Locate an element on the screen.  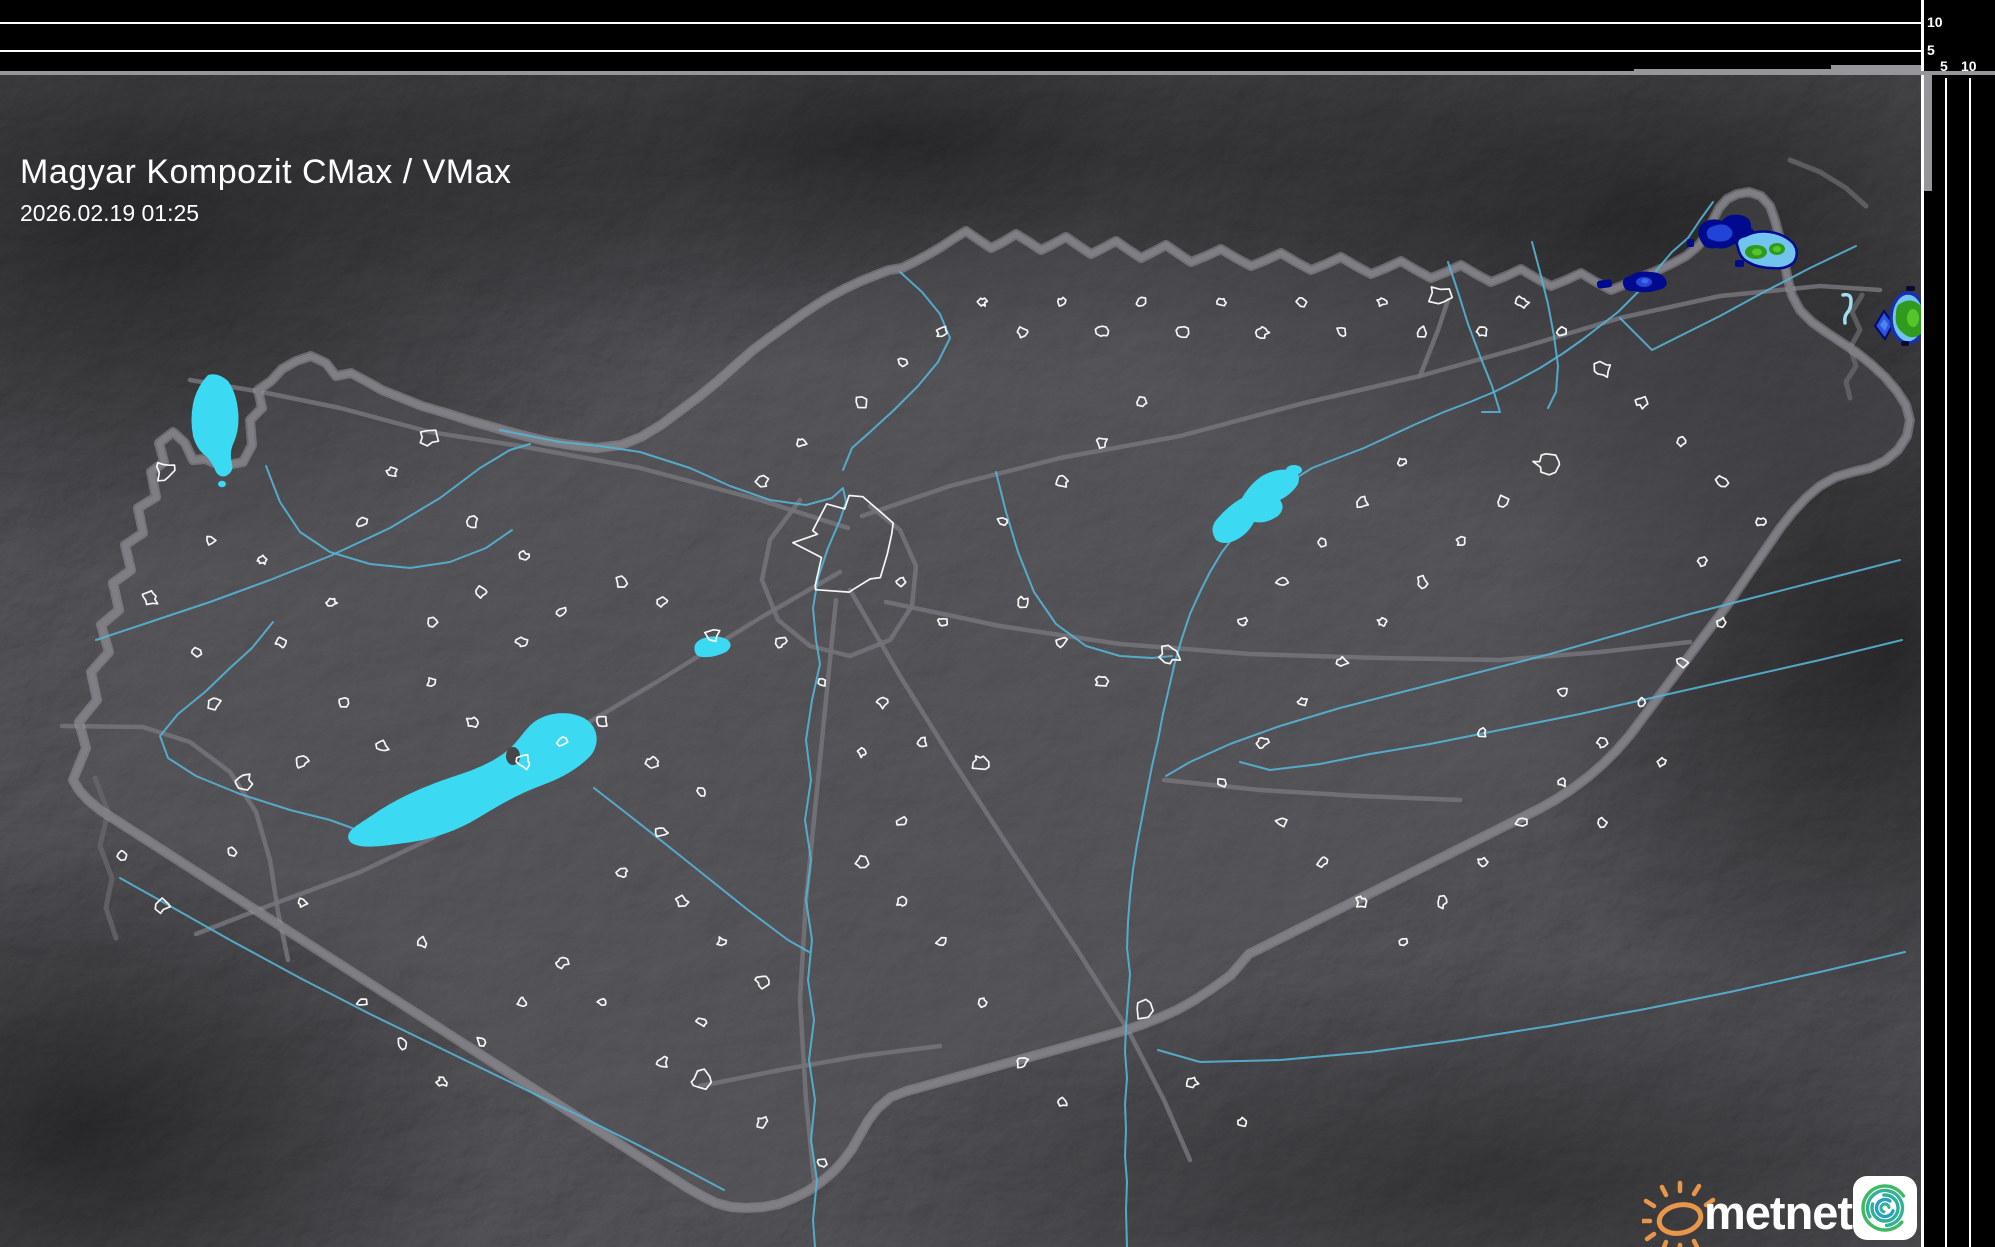
echo-east-cyan-wisp is located at coordinates (1847, 308).